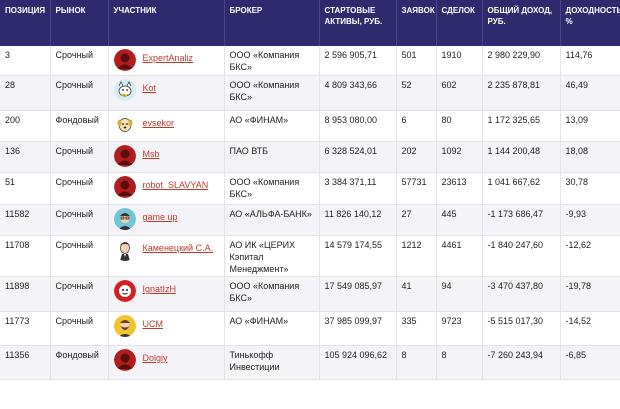  I want to click on position-cell: 11582, so click(25, 220).